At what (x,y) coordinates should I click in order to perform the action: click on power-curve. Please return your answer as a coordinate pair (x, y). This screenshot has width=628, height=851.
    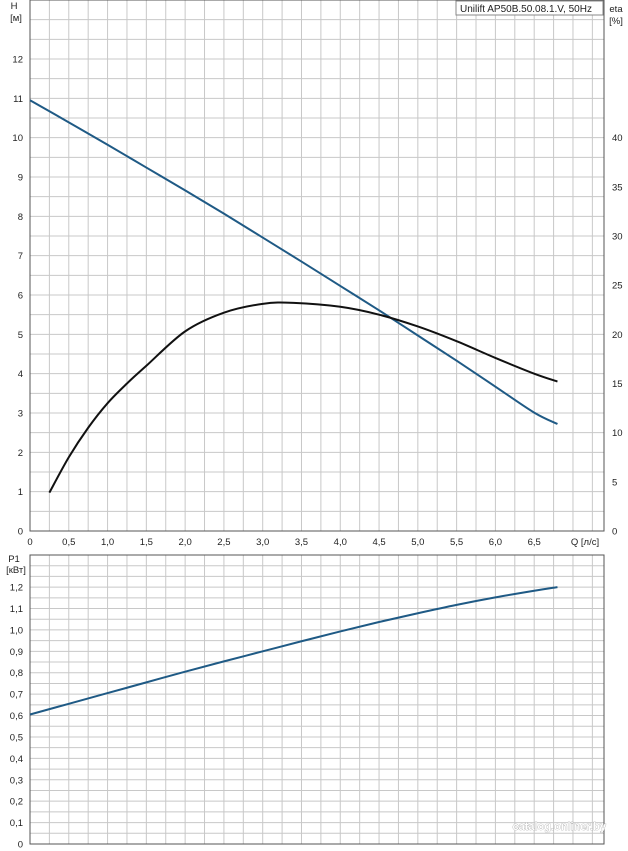
    Looking at the image, I should click on (293, 651).